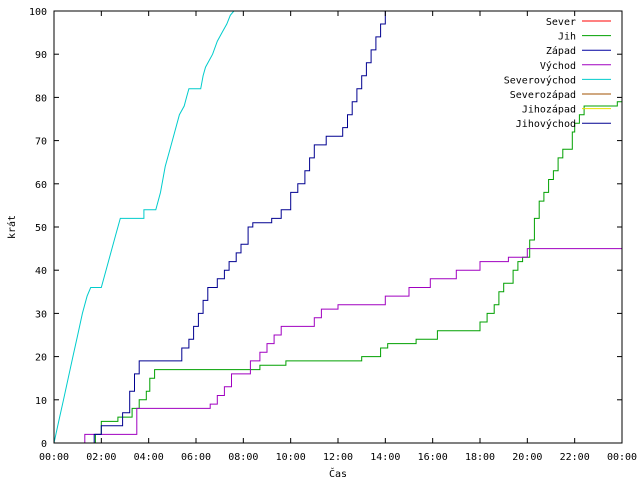 This screenshot has height=480, width=640. Describe the element at coordinates (549, 110) in the screenshot. I see `legend-label: Jihozápad` at that location.